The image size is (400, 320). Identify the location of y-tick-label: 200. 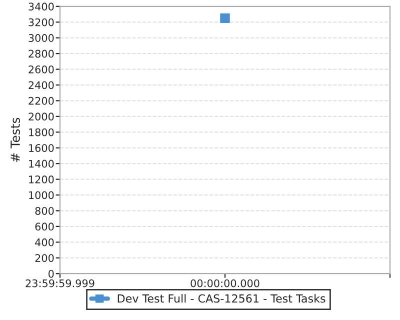
(44, 258).